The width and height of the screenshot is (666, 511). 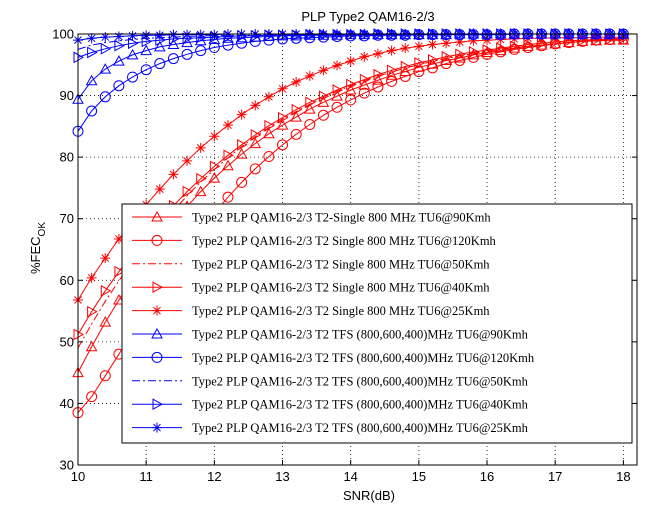 I want to click on x-tick-label: 10, so click(x=78, y=476).